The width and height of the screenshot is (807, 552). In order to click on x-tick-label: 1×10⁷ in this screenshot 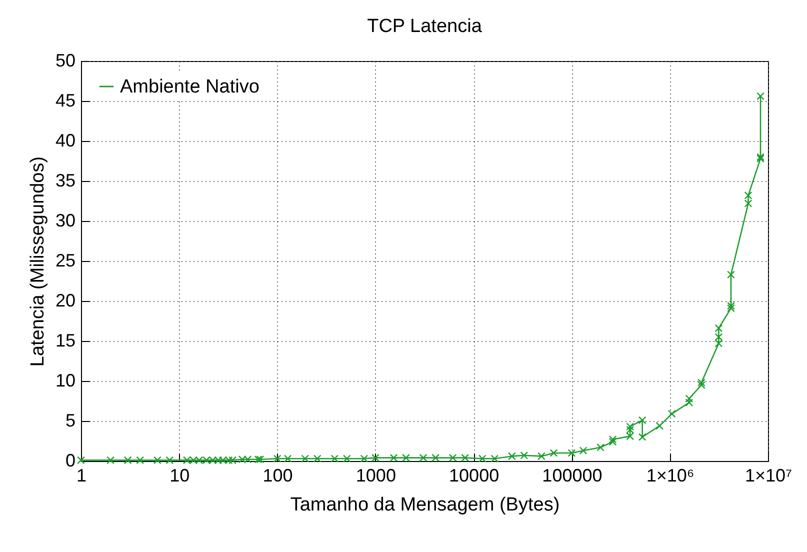, I will do `click(768, 476)`.